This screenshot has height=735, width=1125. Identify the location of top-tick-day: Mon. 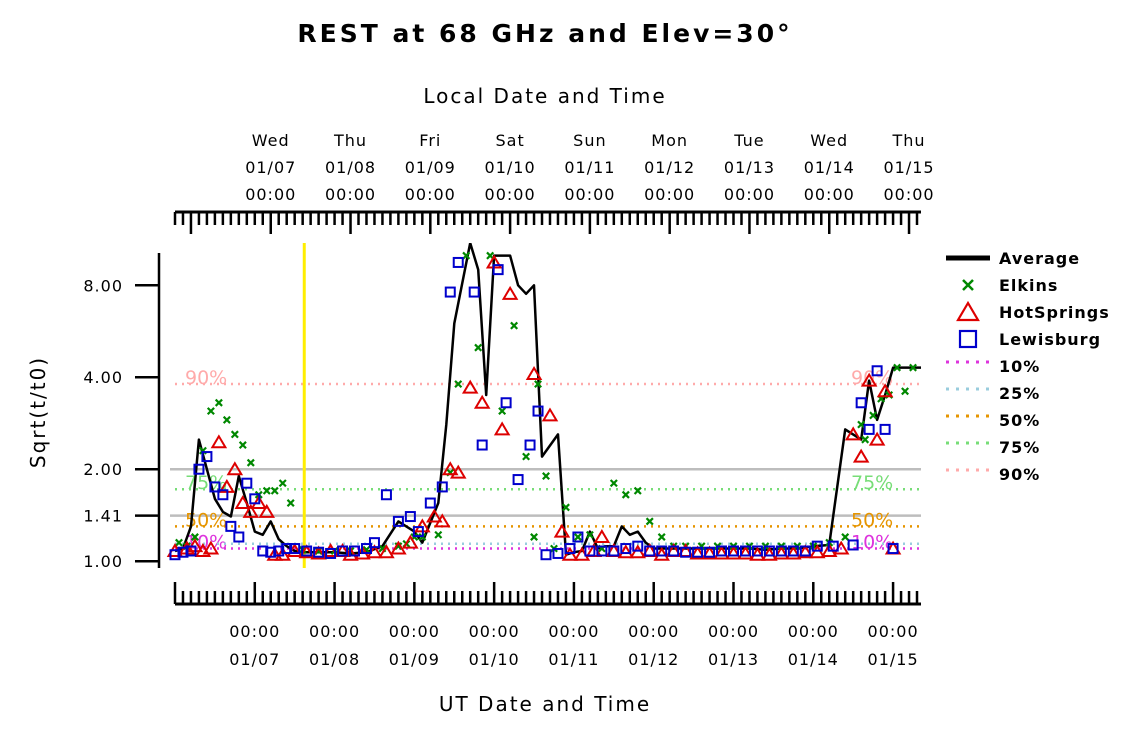
(669, 140).